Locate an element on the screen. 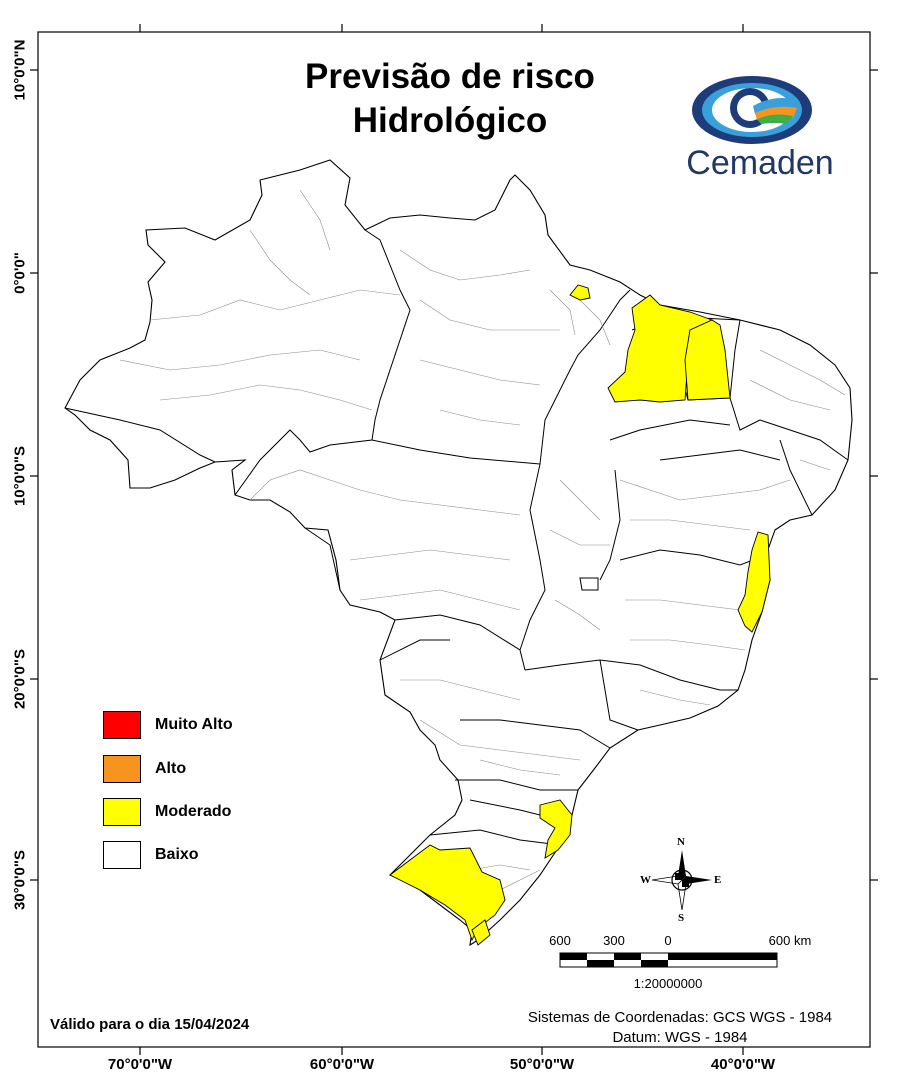  latitude-label-20s: 20°0'0"S is located at coordinates (20, 679).